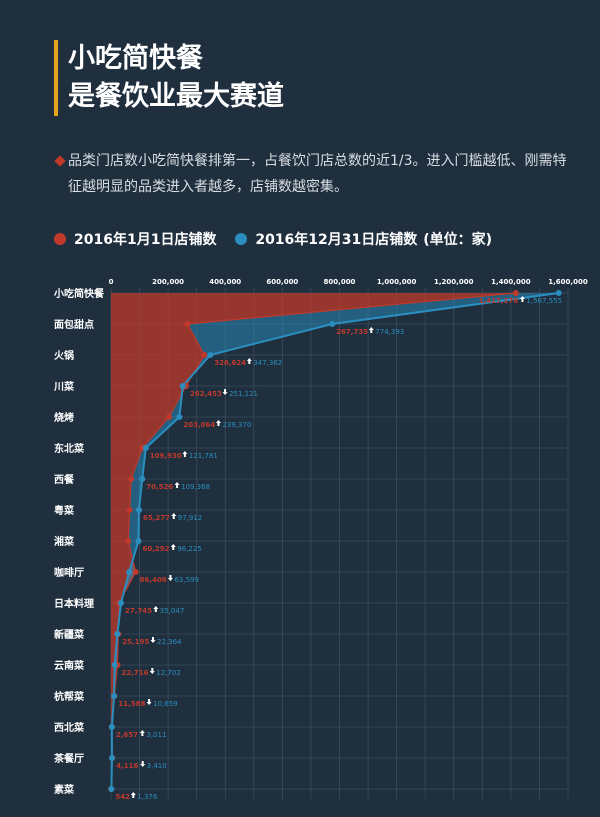  Describe the element at coordinates (389, 332) in the screenshot. I see `series2-data-label: 774,393` at that location.